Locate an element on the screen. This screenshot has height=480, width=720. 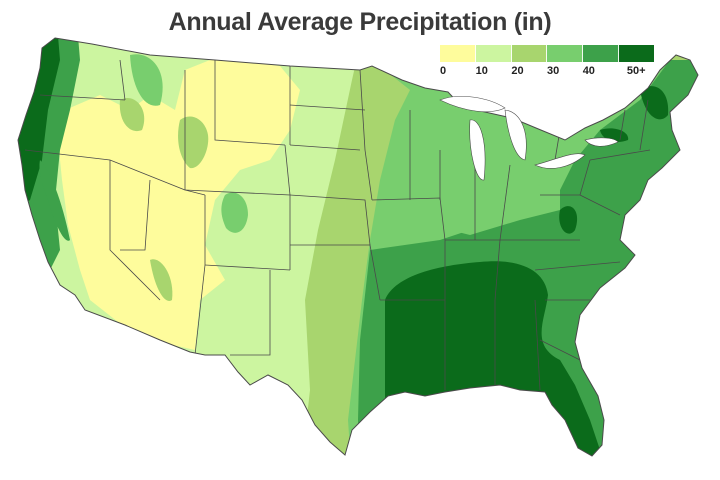
map-title: Annual Average Precipitation (in) is located at coordinates (360, 22).